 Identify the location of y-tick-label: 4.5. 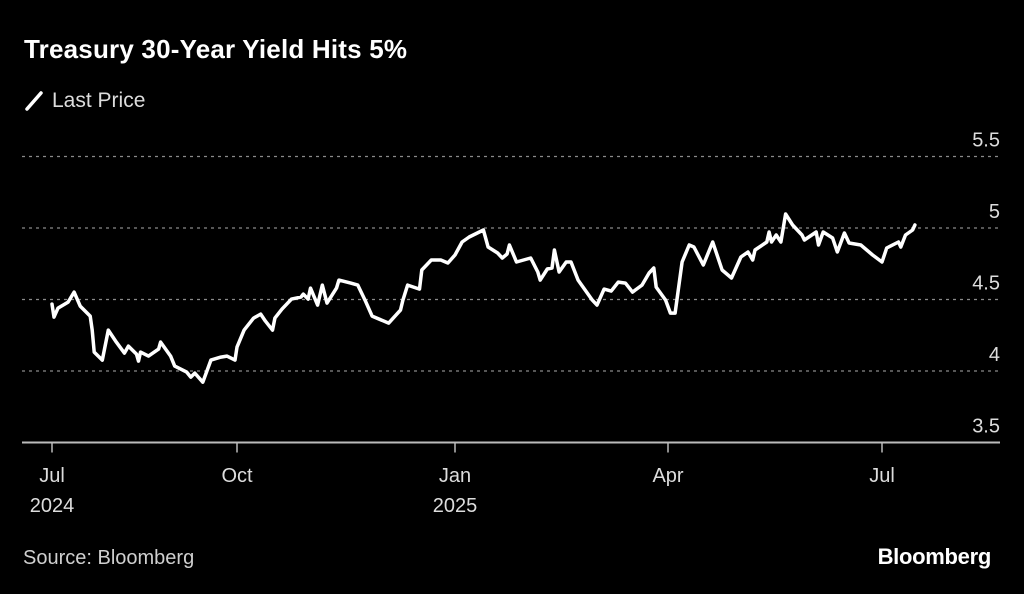
(986, 284).